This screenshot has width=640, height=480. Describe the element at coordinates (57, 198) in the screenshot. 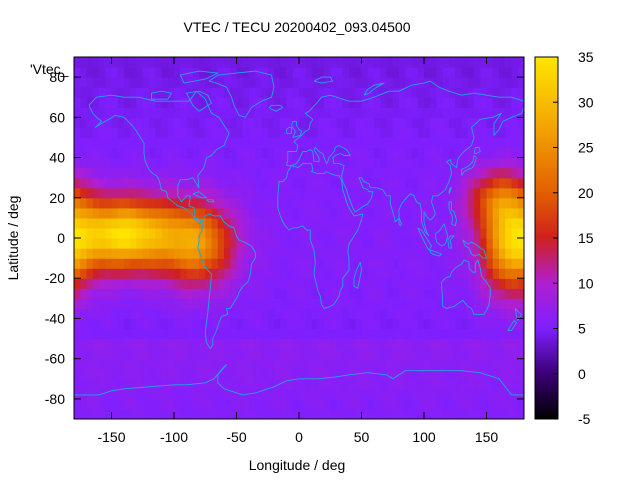

I see `y-tick-label: 20` at that location.